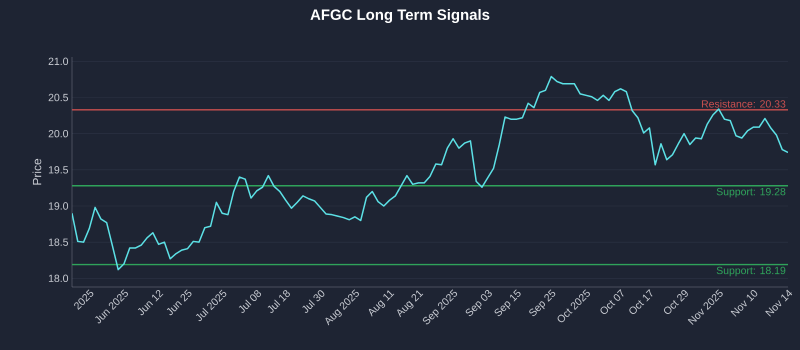 This screenshot has height=350, width=800. I want to click on chart-title: AFGC Long Term Signals, so click(400, 16).